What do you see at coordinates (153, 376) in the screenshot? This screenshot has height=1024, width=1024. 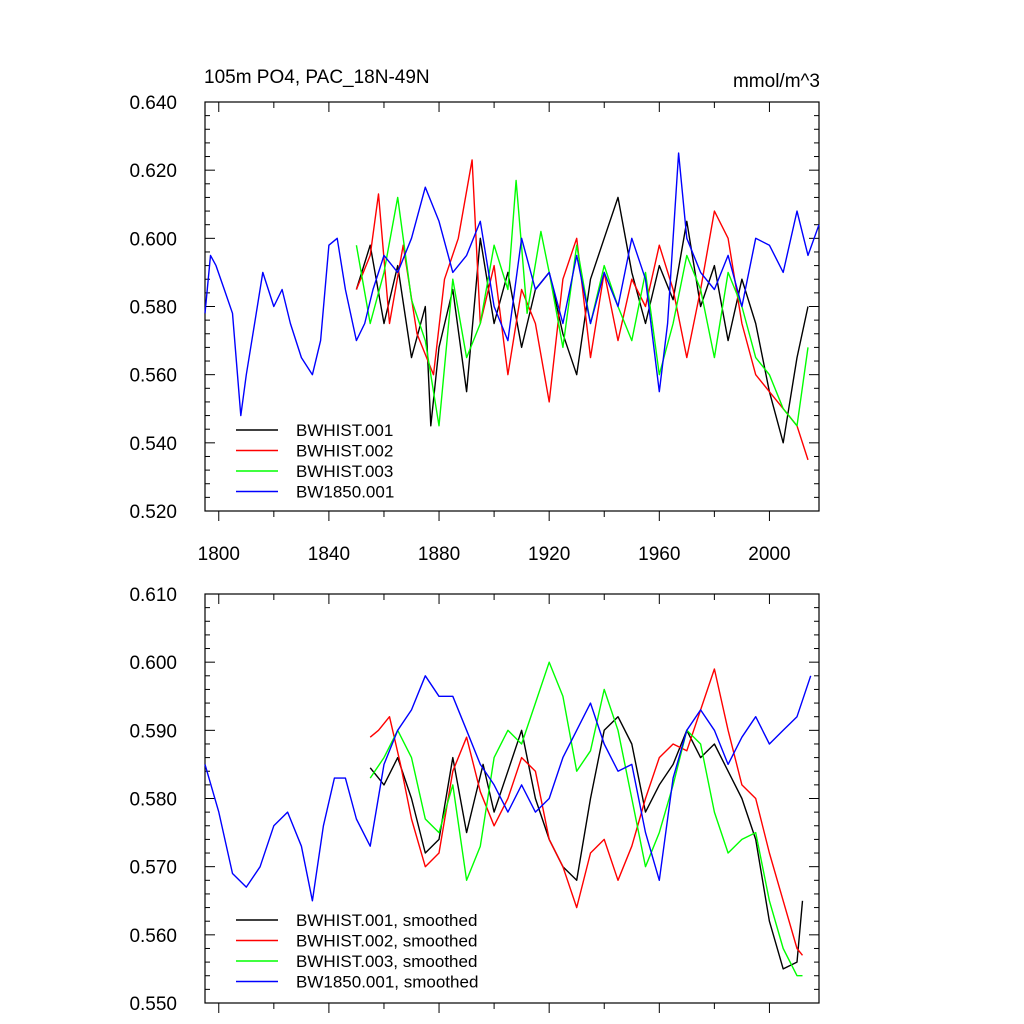 I see `top-ytick-label: 0.560` at bounding box center [153, 376].